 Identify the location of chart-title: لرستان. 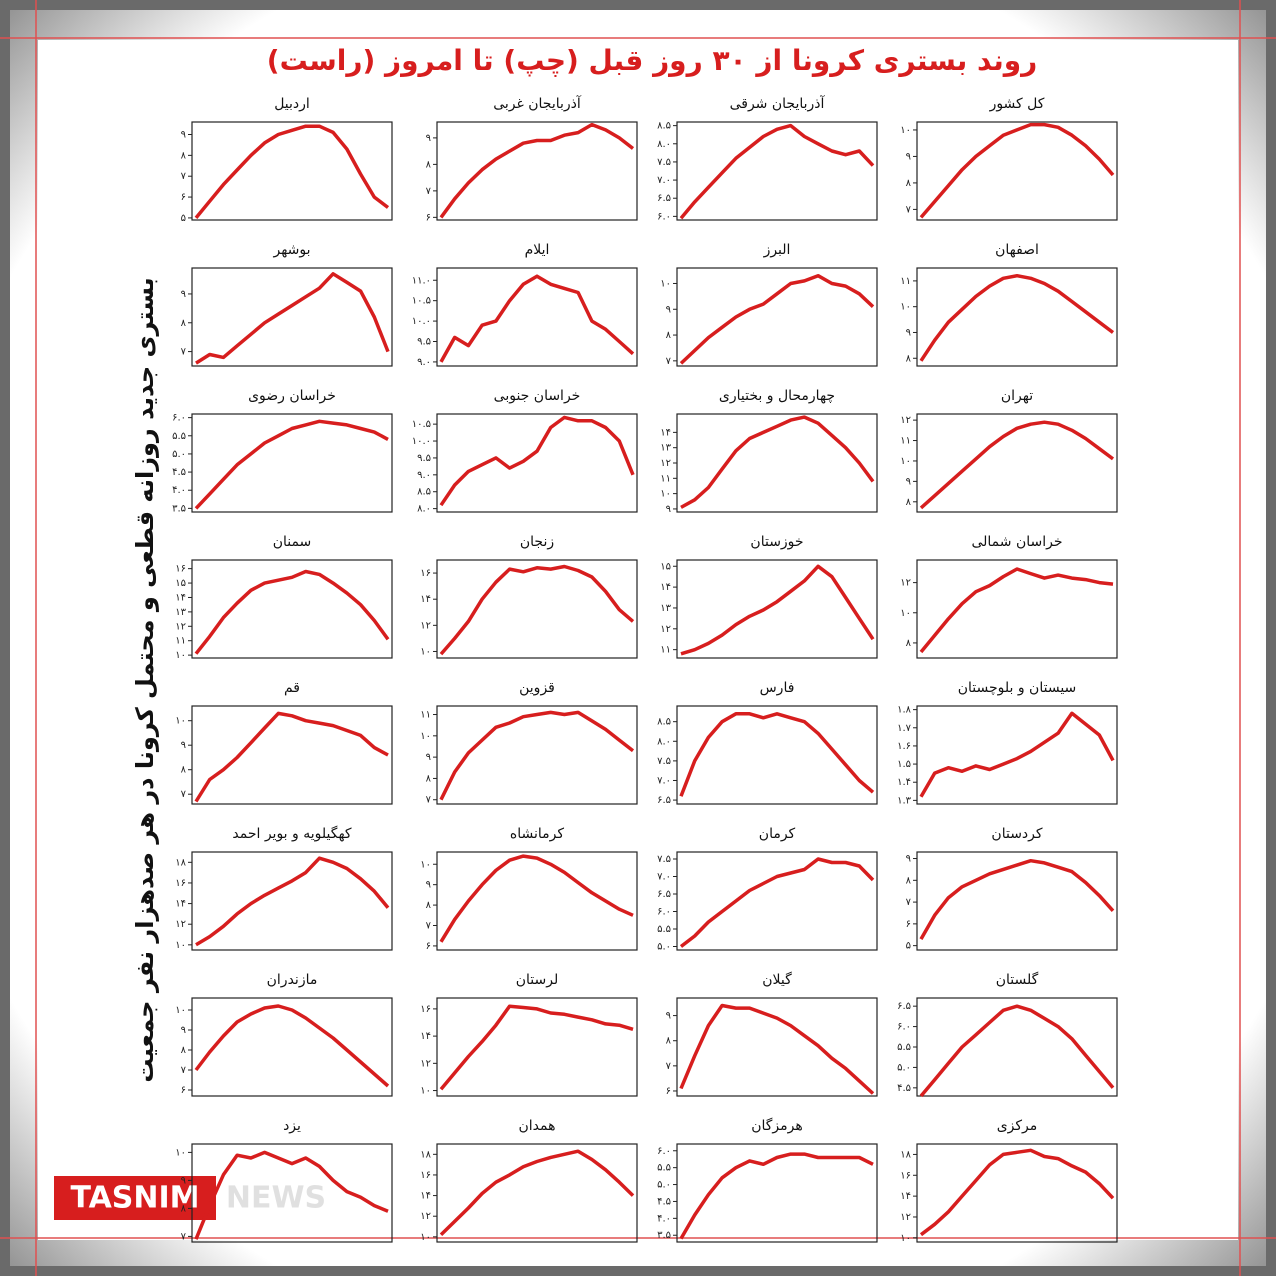
(537, 980).